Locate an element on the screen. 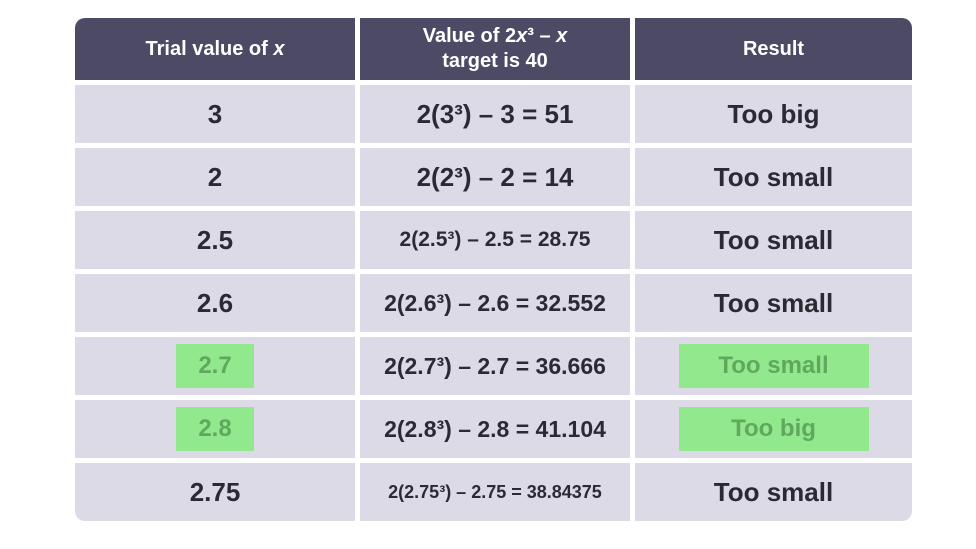 The width and height of the screenshot is (976, 549). trial-cell: 2.75 is located at coordinates (215, 492).